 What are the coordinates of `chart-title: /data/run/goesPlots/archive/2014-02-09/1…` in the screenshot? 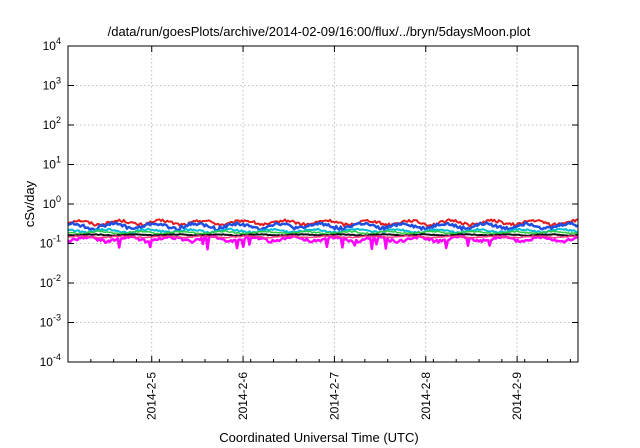 It's located at (319, 31).